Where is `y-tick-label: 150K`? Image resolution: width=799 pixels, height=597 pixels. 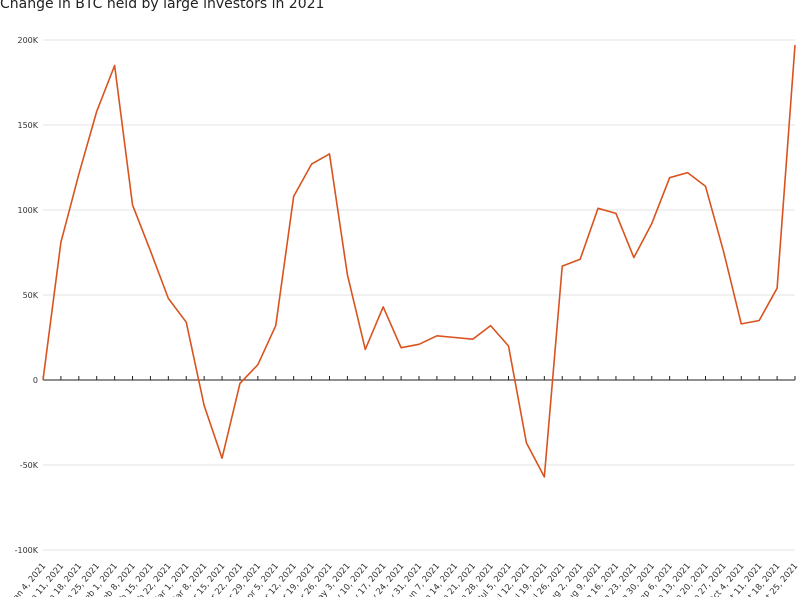
y-tick-label: 150K is located at coordinates (27, 125).